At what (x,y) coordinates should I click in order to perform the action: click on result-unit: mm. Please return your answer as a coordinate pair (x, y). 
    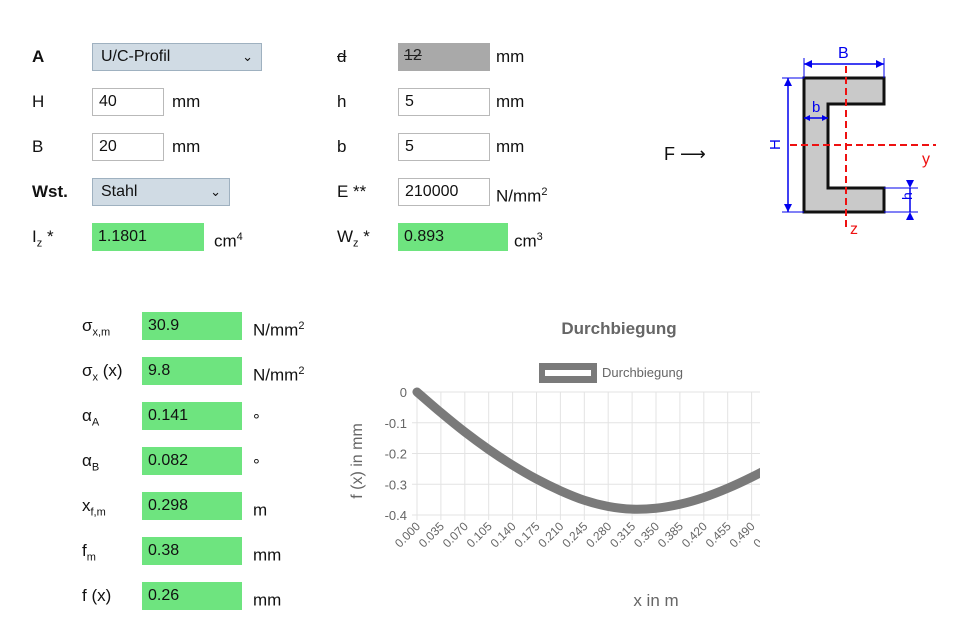
    Looking at the image, I should click on (267, 553).